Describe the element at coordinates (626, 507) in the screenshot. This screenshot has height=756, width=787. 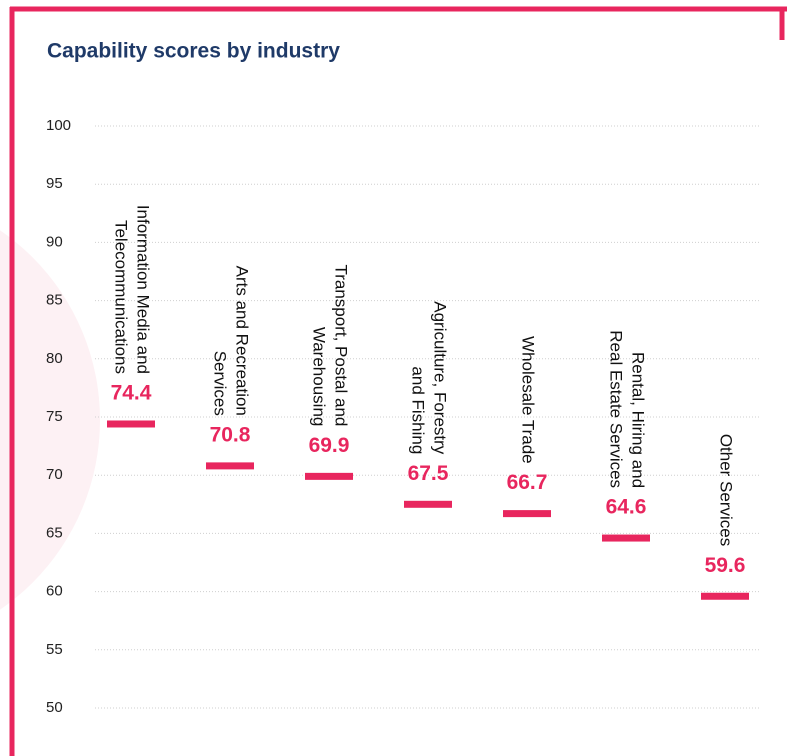
I see `value-label: 64.6` at that location.